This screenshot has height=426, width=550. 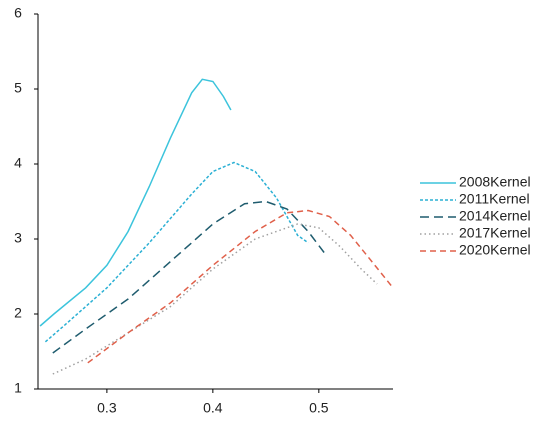 What do you see at coordinates (18, 388) in the screenshot?
I see `y-tick-label: 1` at bounding box center [18, 388].